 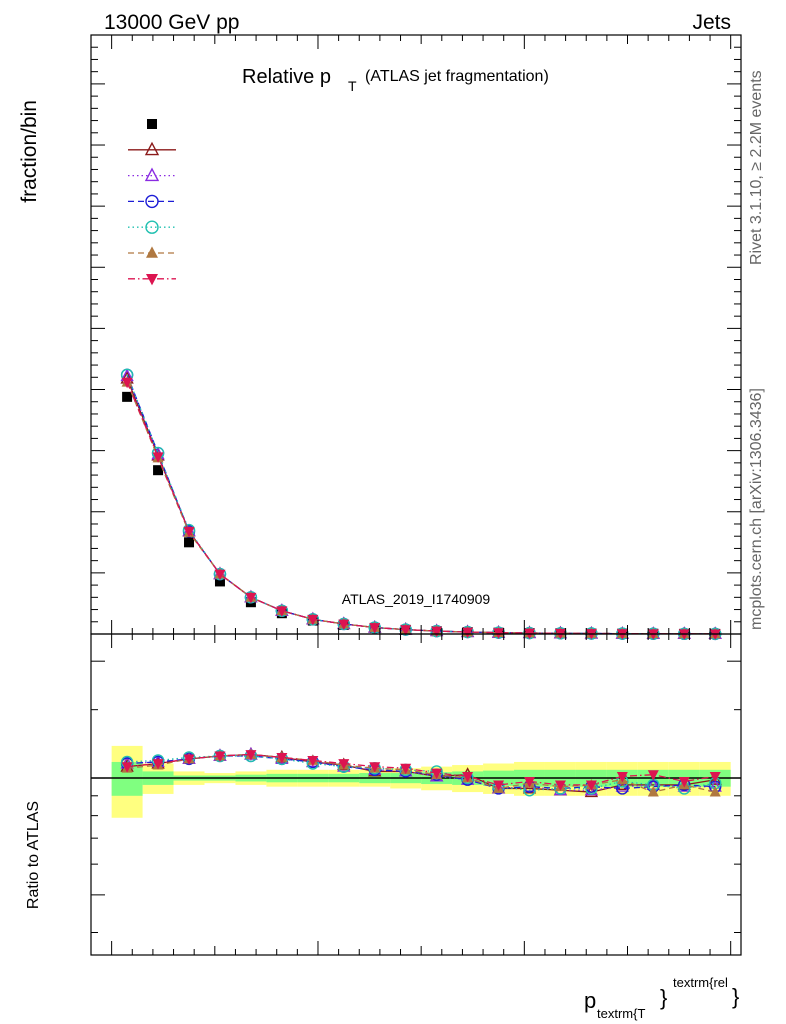 What do you see at coordinates (621, 1013) in the screenshot?
I see `x-axis-label-subscript: textrm{T` at bounding box center [621, 1013].